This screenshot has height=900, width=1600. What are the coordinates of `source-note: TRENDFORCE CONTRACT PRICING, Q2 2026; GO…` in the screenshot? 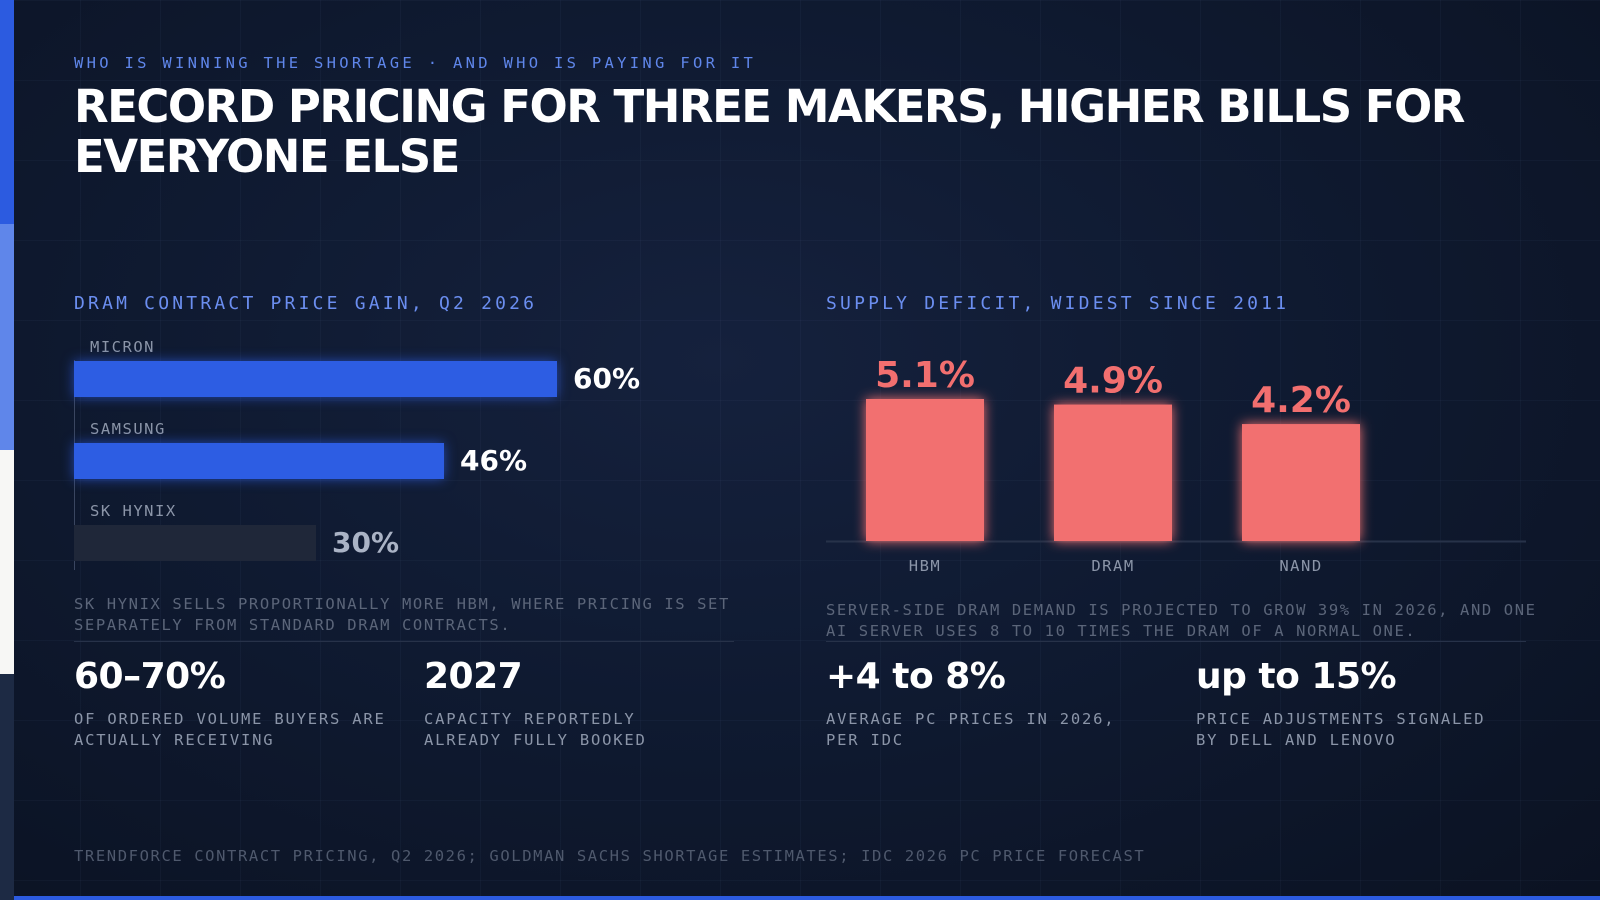 It's located at (610, 856).